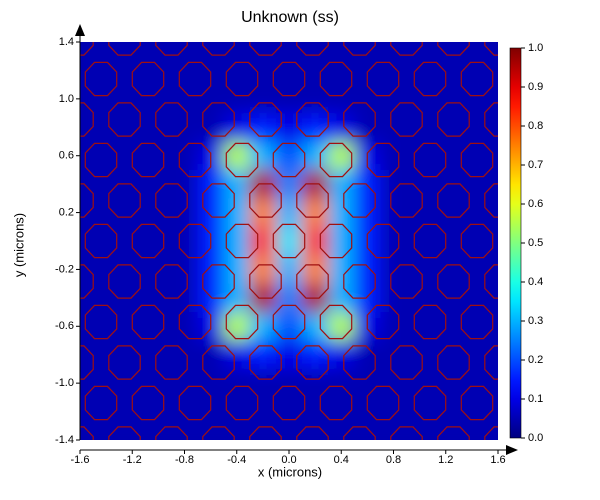  What do you see at coordinates (64, 269) in the screenshot?
I see `y-tick-label: -0.2` at bounding box center [64, 269].